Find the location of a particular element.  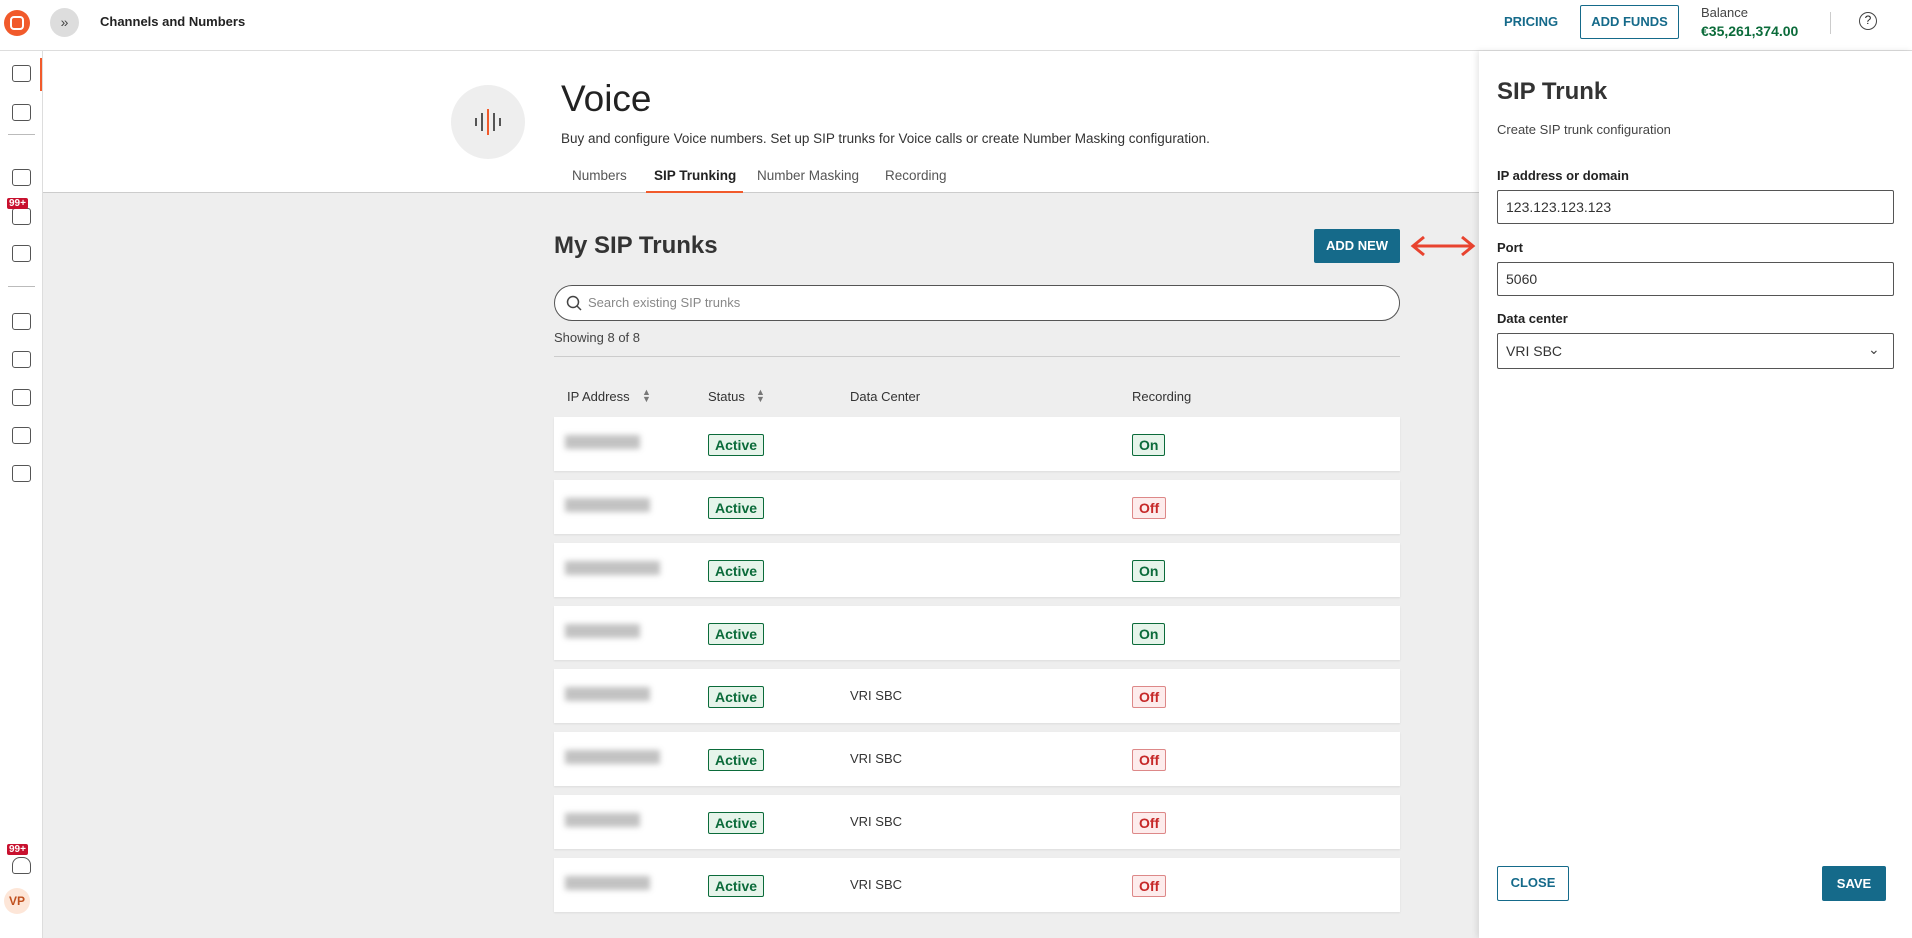

pricing-link: PRICING is located at coordinates (1531, 21).